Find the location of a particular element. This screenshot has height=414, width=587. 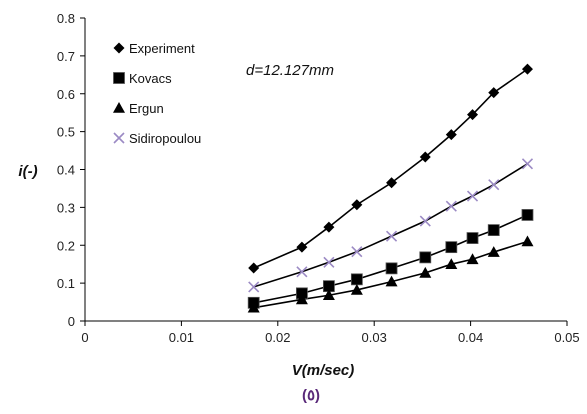

legend-kovacs-marker is located at coordinates (119, 78).